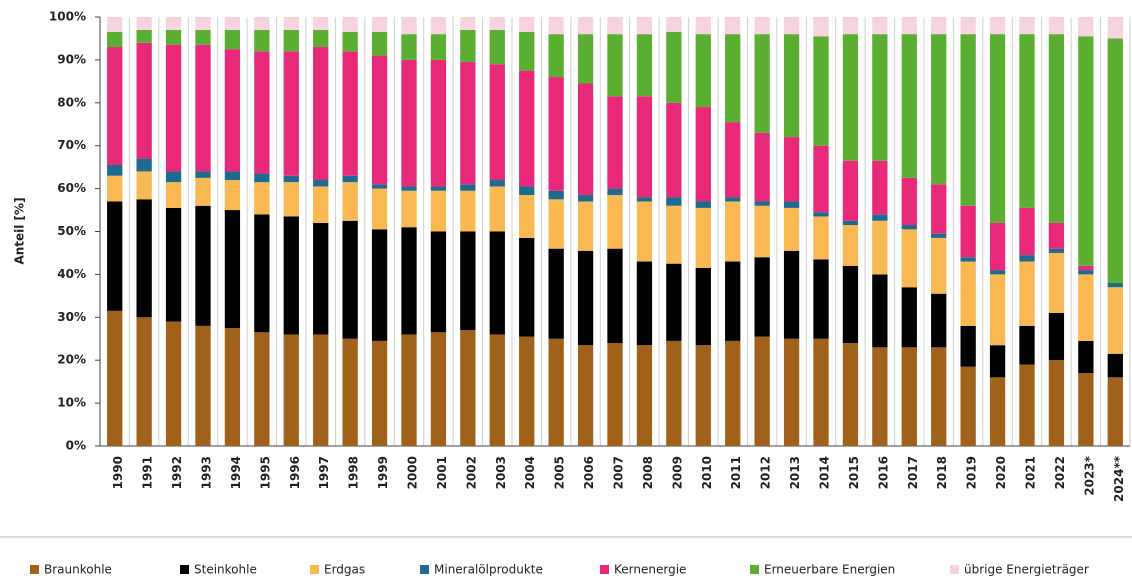 The width and height of the screenshot is (1132, 581). What do you see at coordinates (471, 472) in the screenshot?
I see `x-tick-label: 2002` at bounding box center [471, 472].